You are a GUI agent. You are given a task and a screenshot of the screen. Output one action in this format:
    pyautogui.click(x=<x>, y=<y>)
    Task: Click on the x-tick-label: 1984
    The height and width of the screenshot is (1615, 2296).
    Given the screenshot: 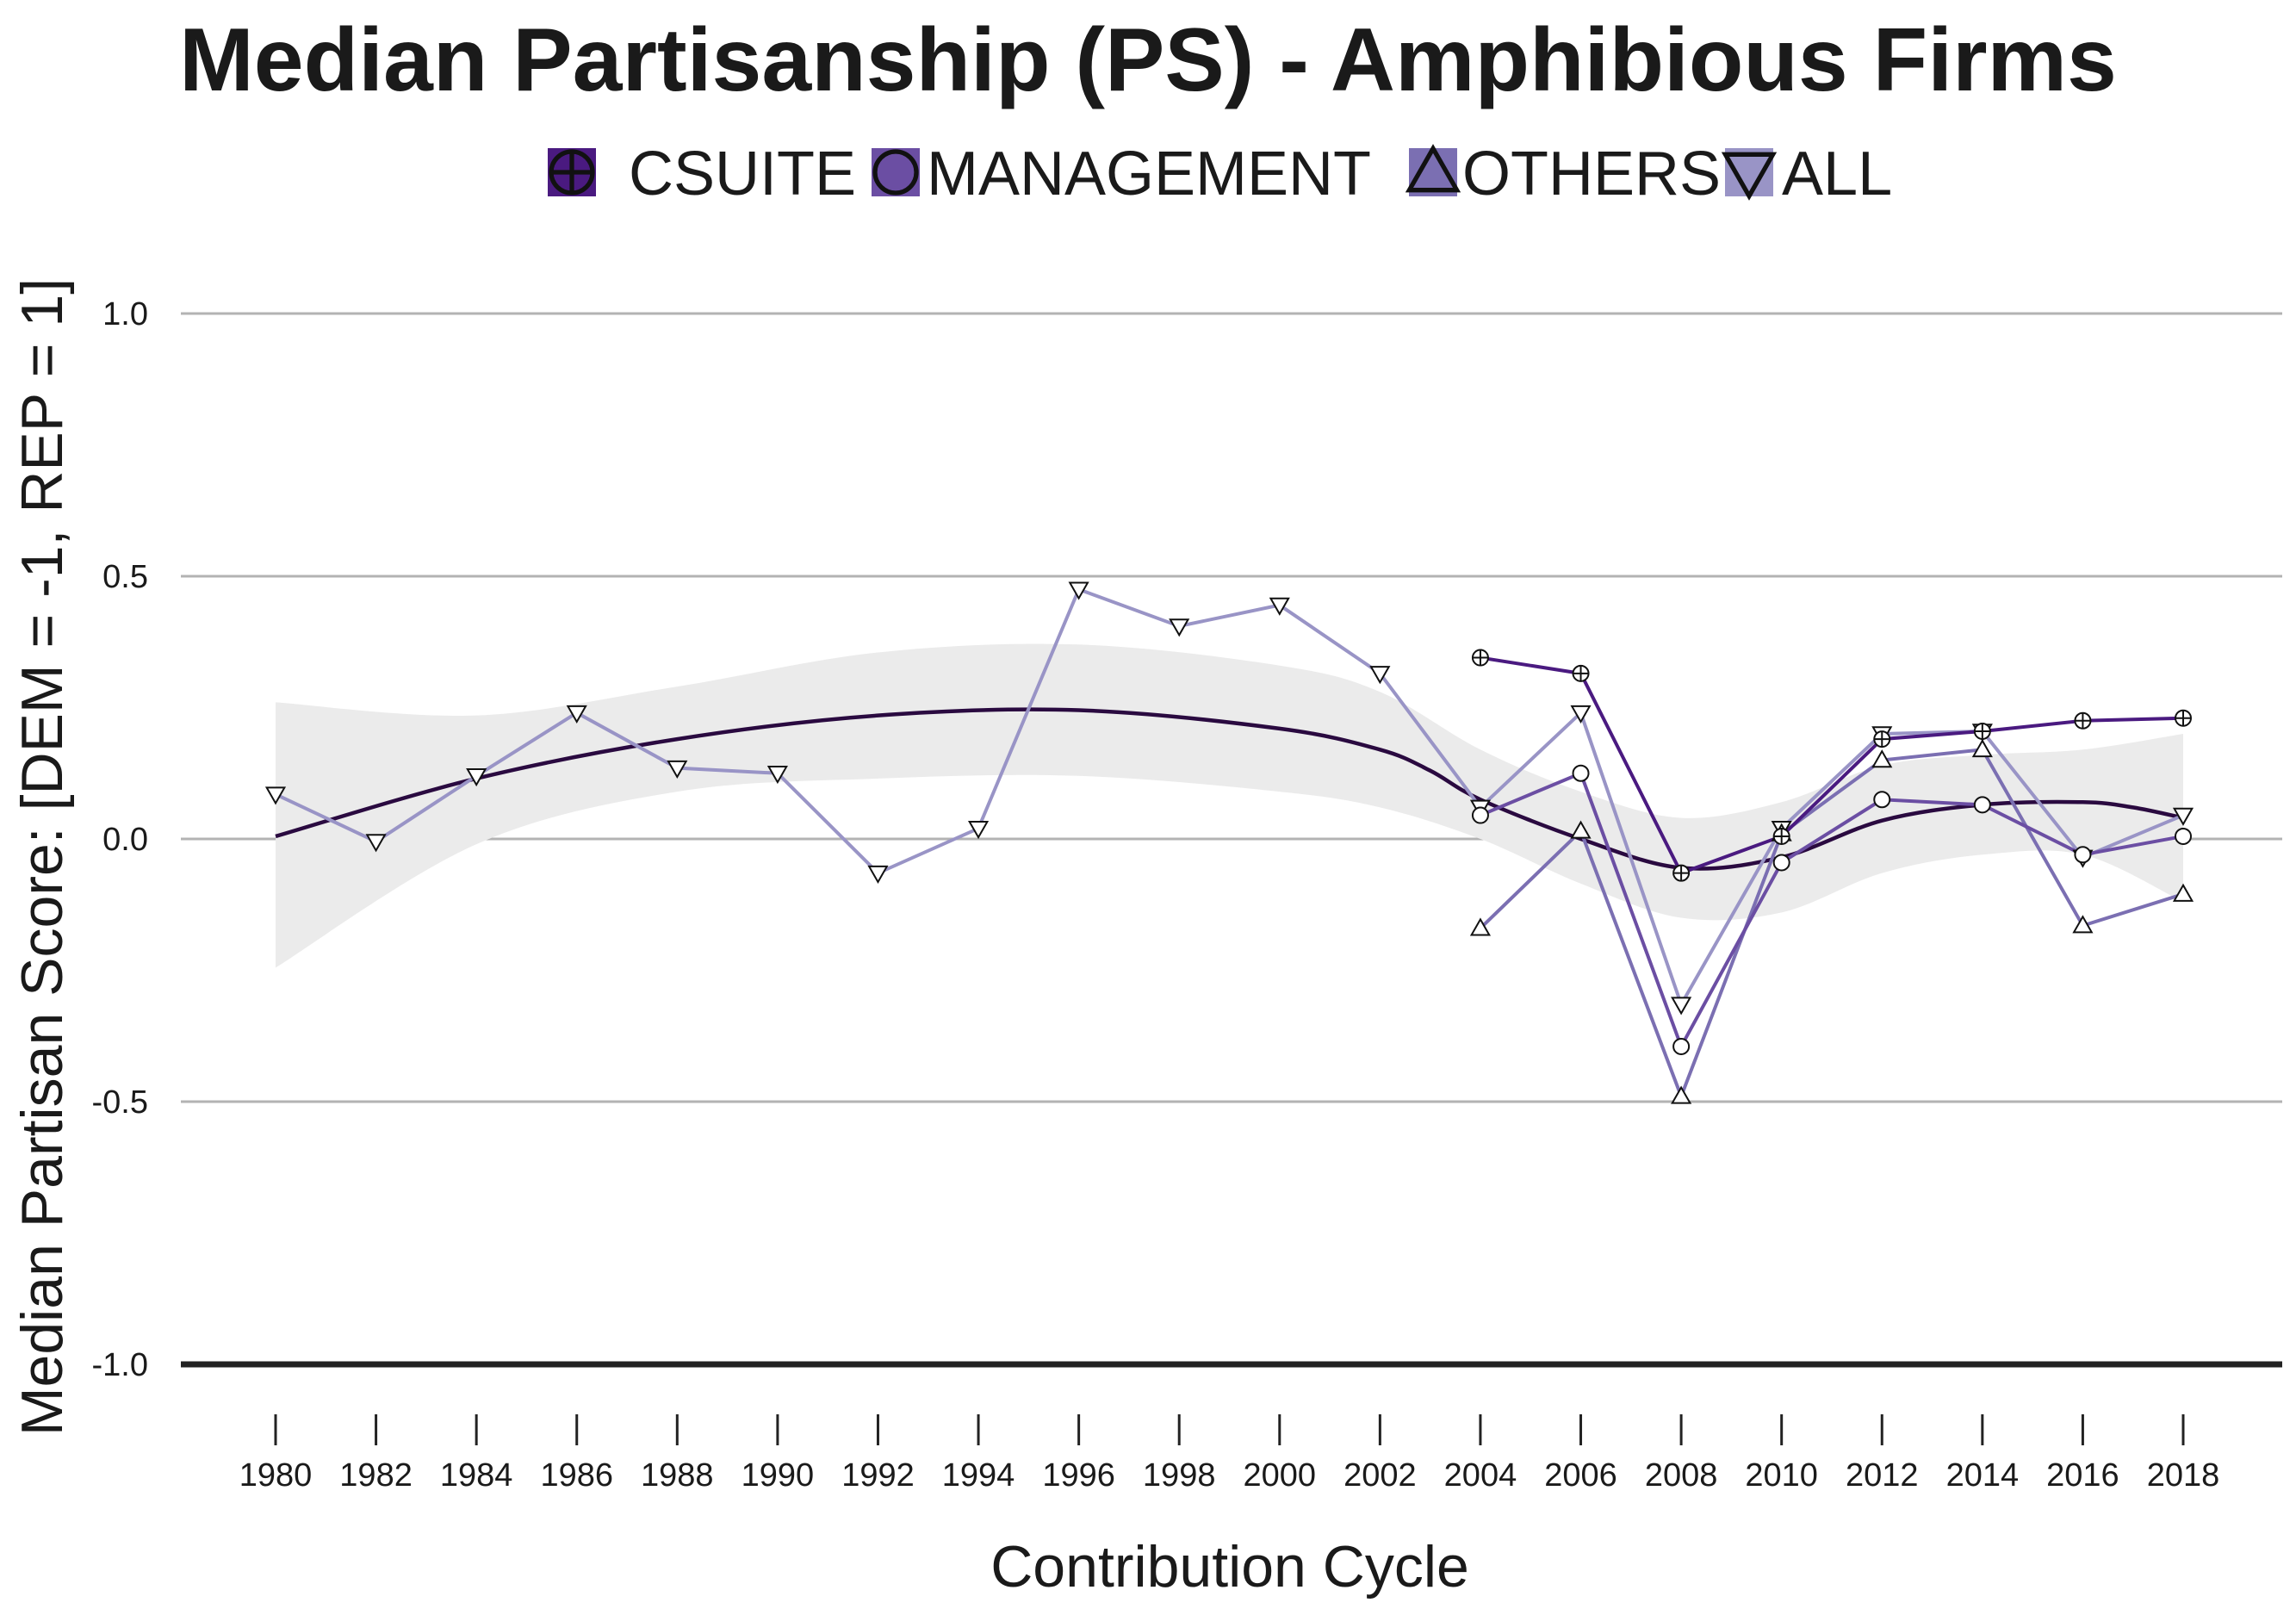 What is the action you would take?
    pyautogui.click(x=476, y=1475)
    